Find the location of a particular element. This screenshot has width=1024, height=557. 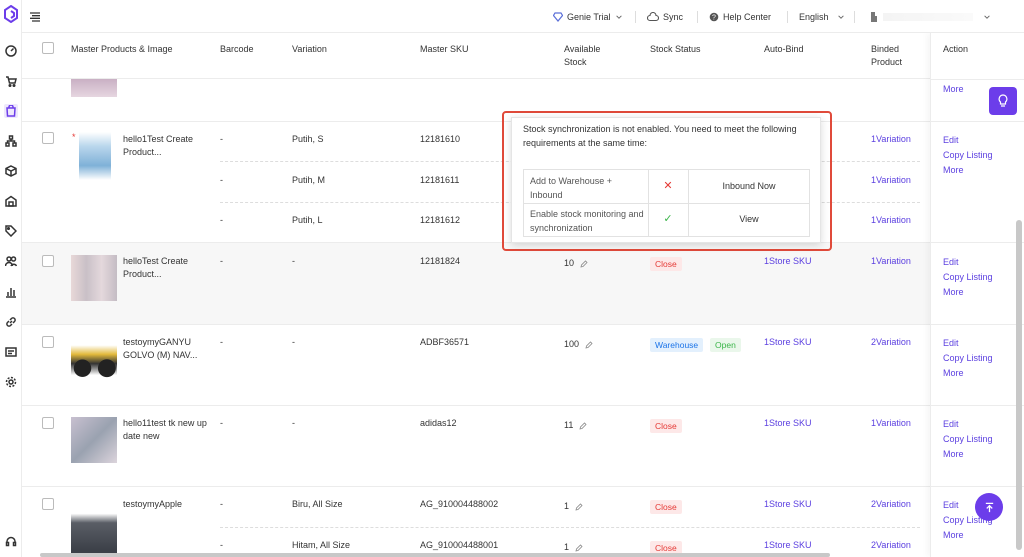

popup-highlight-outline is located at coordinates (667, 181).